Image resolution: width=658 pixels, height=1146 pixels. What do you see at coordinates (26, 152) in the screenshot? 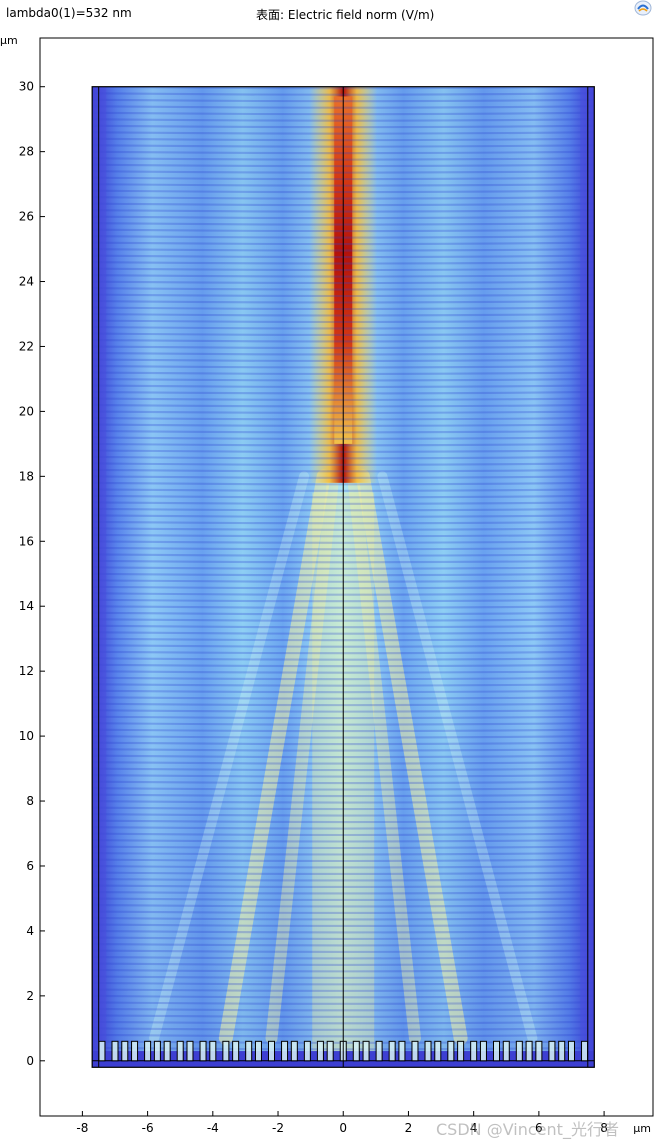
I see `y-tick-label: 28` at bounding box center [26, 152].